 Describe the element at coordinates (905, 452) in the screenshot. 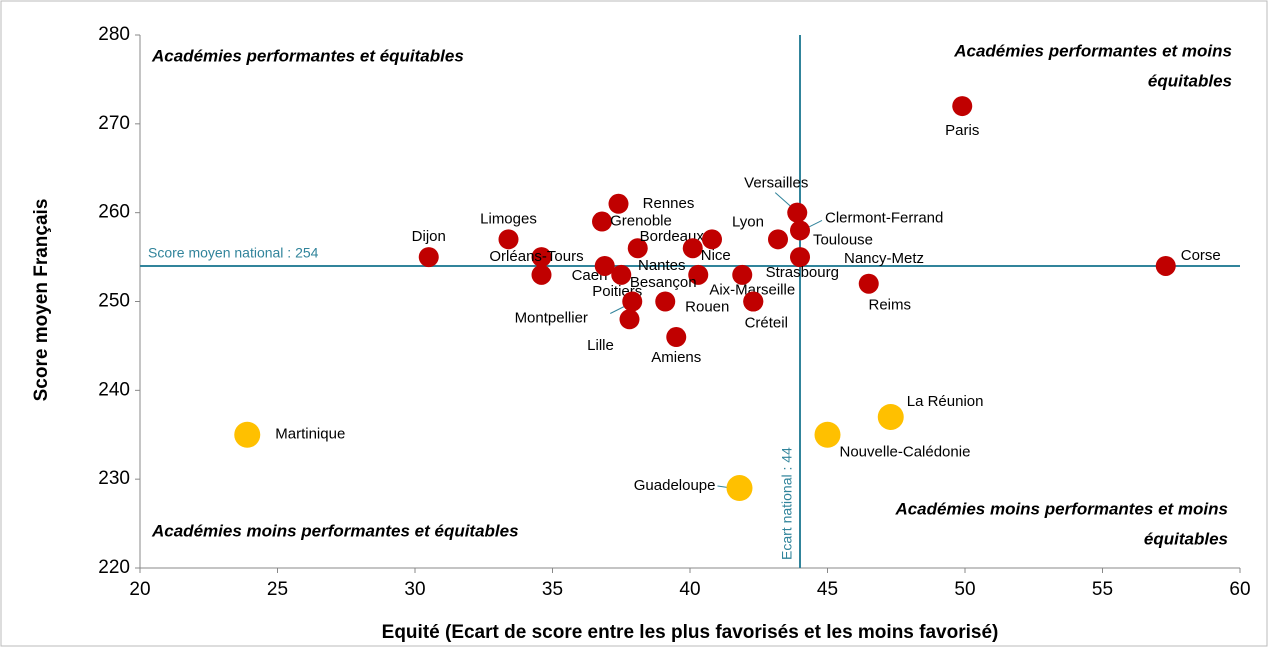

I see `point-label: Nouvelle-Calédonie` at that location.